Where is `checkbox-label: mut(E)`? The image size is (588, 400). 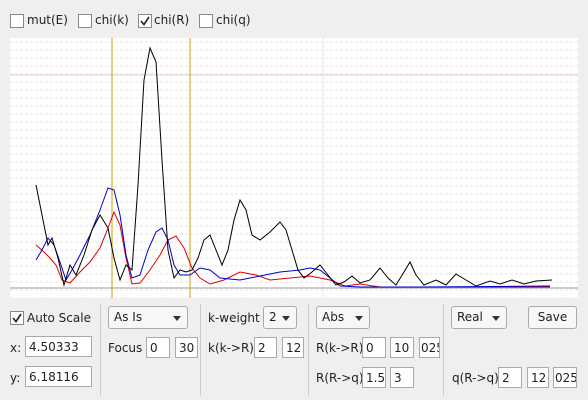 checkbox-label: mut(E) is located at coordinates (47, 20).